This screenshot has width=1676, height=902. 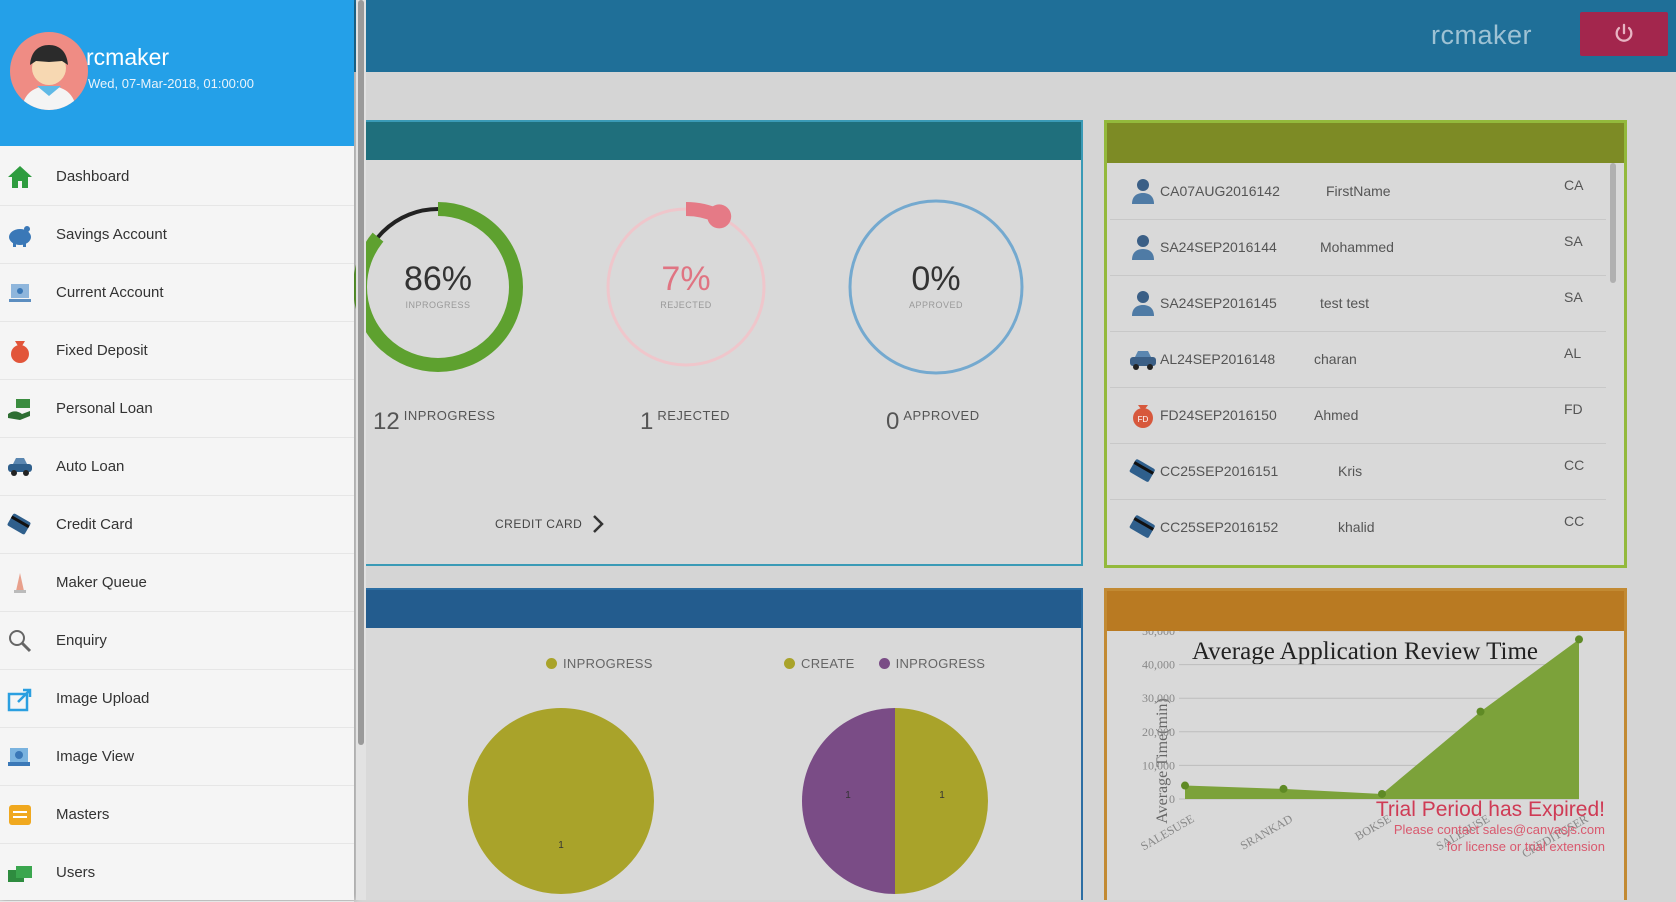 What do you see at coordinates (1573, 297) in the screenshot?
I see `app-type: SA` at bounding box center [1573, 297].